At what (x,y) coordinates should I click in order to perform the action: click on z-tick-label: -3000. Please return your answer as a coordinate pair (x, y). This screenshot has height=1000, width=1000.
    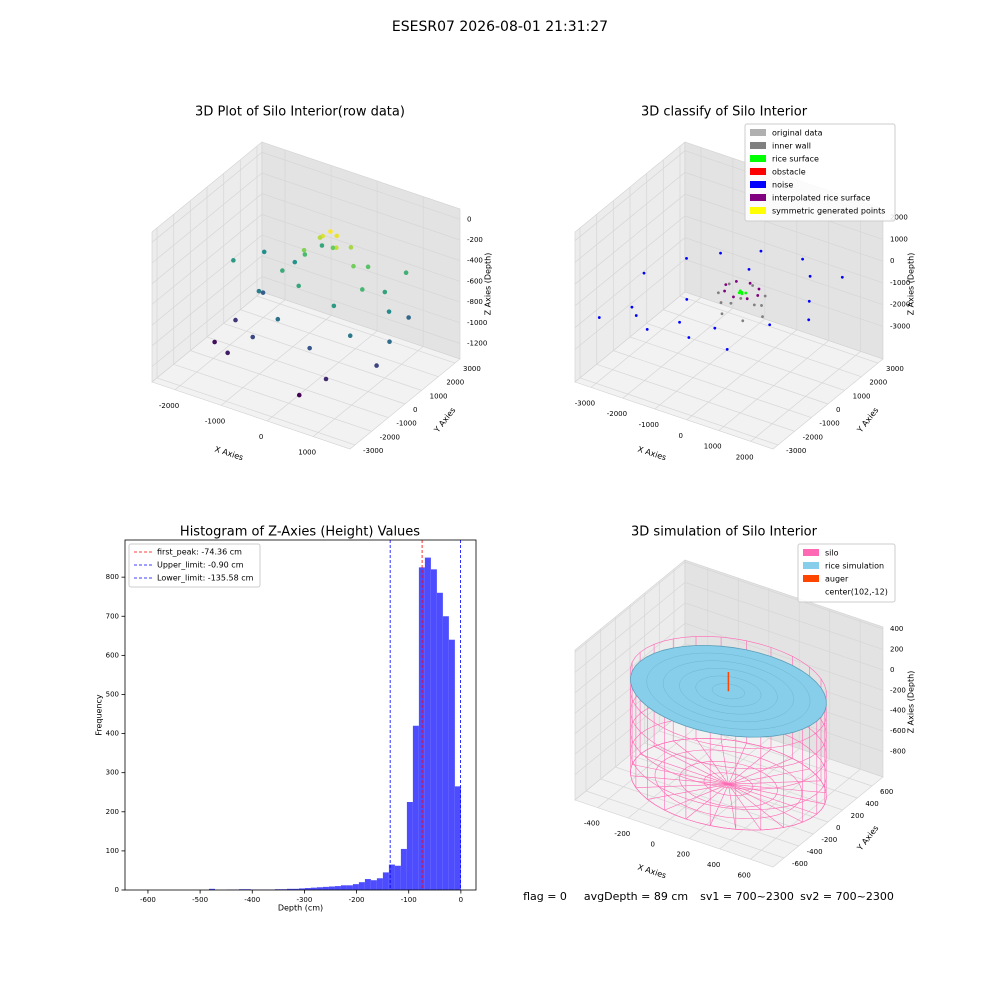
    Looking at the image, I should click on (900, 326).